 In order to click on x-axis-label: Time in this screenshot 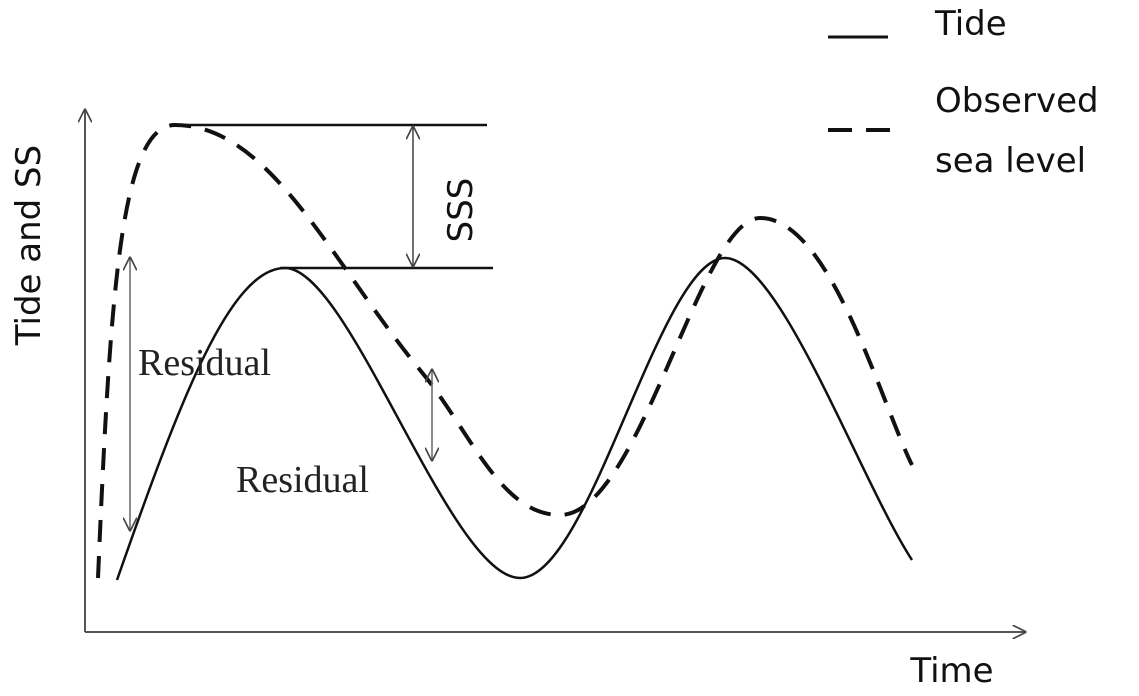, I will do `click(951, 671)`.